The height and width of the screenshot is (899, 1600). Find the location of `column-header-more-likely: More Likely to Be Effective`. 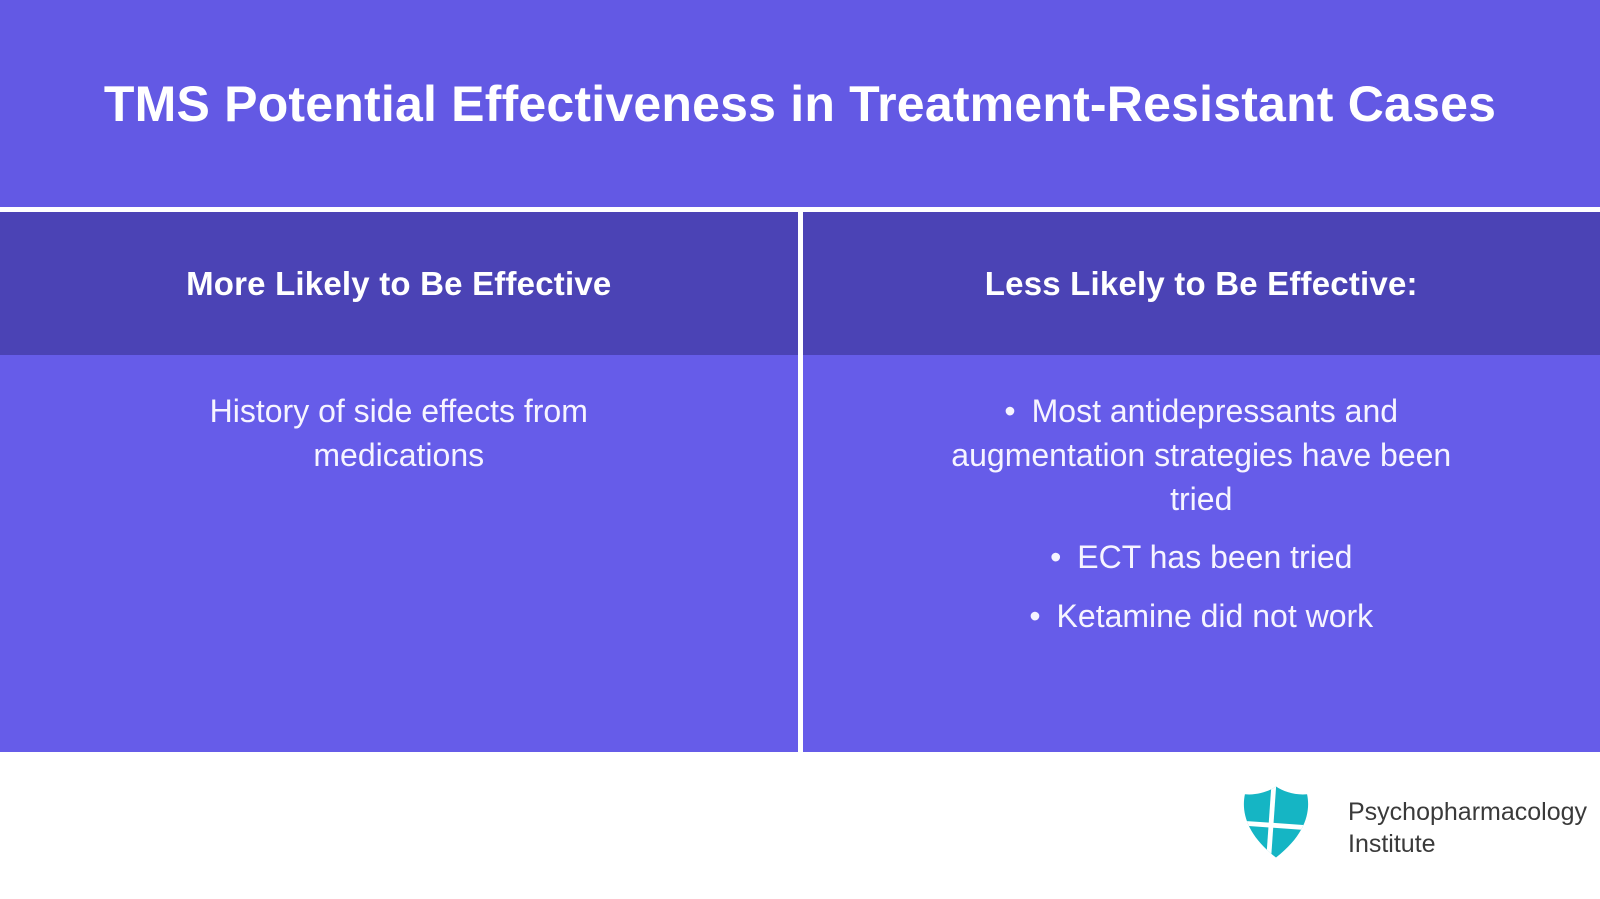

column-header-more-likely: More Likely to Be Effective is located at coordinates (399, 283).